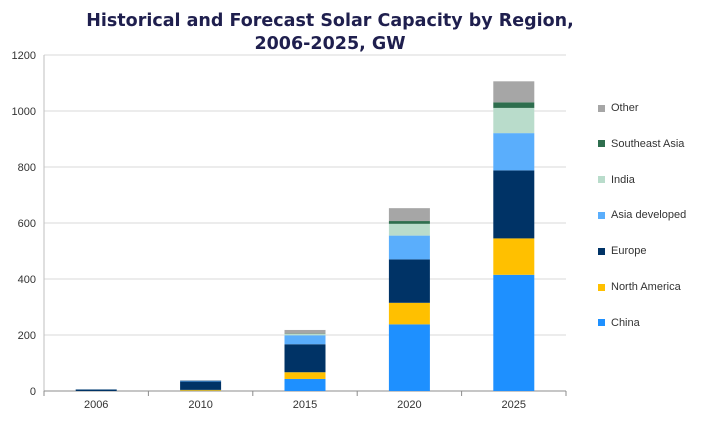  What do you see at coordinates (201, 385) in the screenshot?
I see `bar-2010-europe` at bounding box center [201, 385].